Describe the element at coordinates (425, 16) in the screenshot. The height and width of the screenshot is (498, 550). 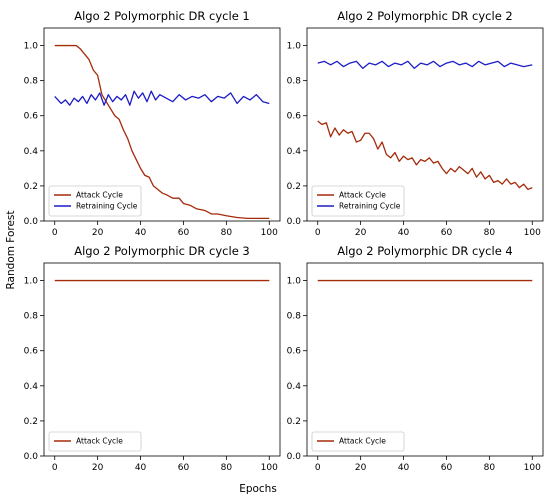
I see `subplot-title: Algo 2 Polymorphic DR cycle 2` at that location.